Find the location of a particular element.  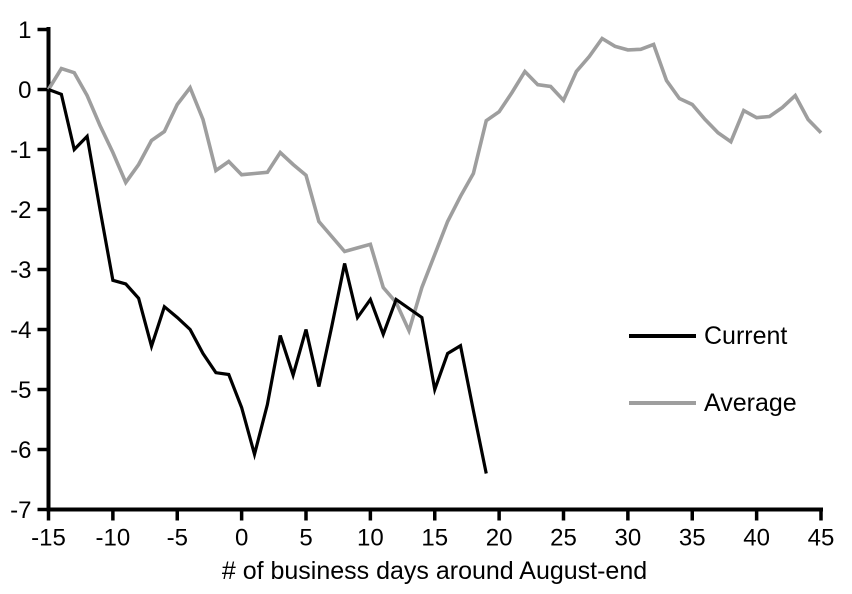

y-tick-label: -6 is located at coordinates (20, 450).